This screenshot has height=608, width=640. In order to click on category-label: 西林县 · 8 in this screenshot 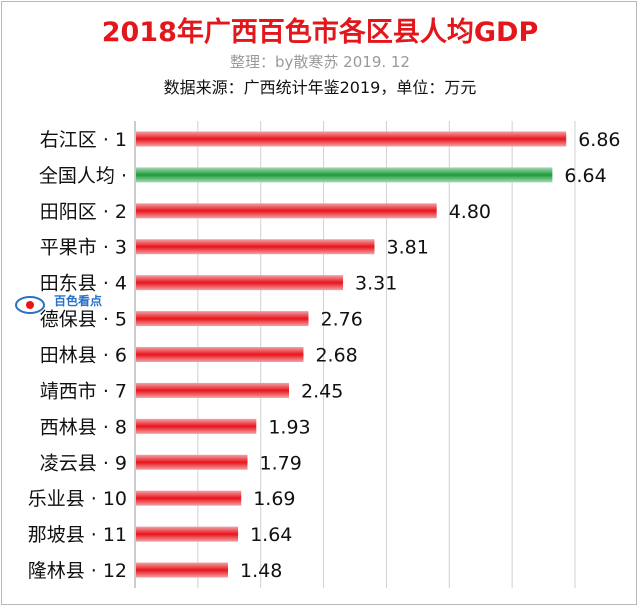, I will do `click(83, 427)`.